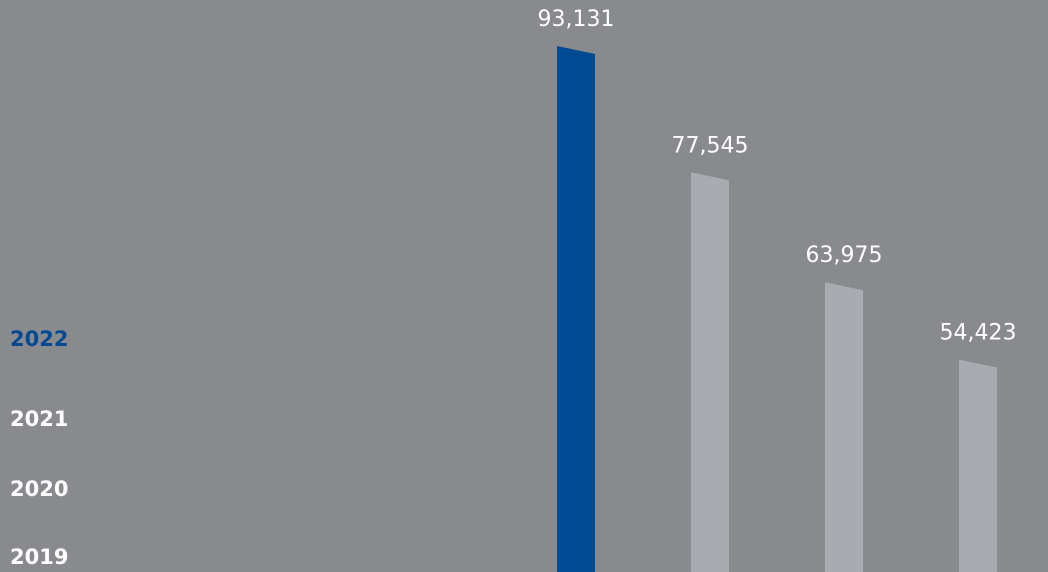 The height and width of the screenshot is (572, 1048). I want to click on year-label: 2022, so click(39, 339).